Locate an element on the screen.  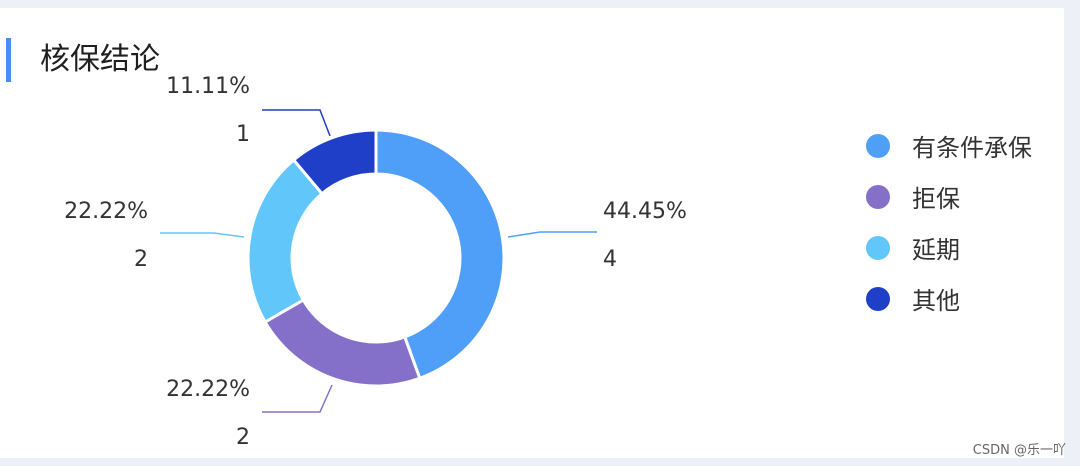
chart-title: 核保结论 is located at coordinates (100, 59).